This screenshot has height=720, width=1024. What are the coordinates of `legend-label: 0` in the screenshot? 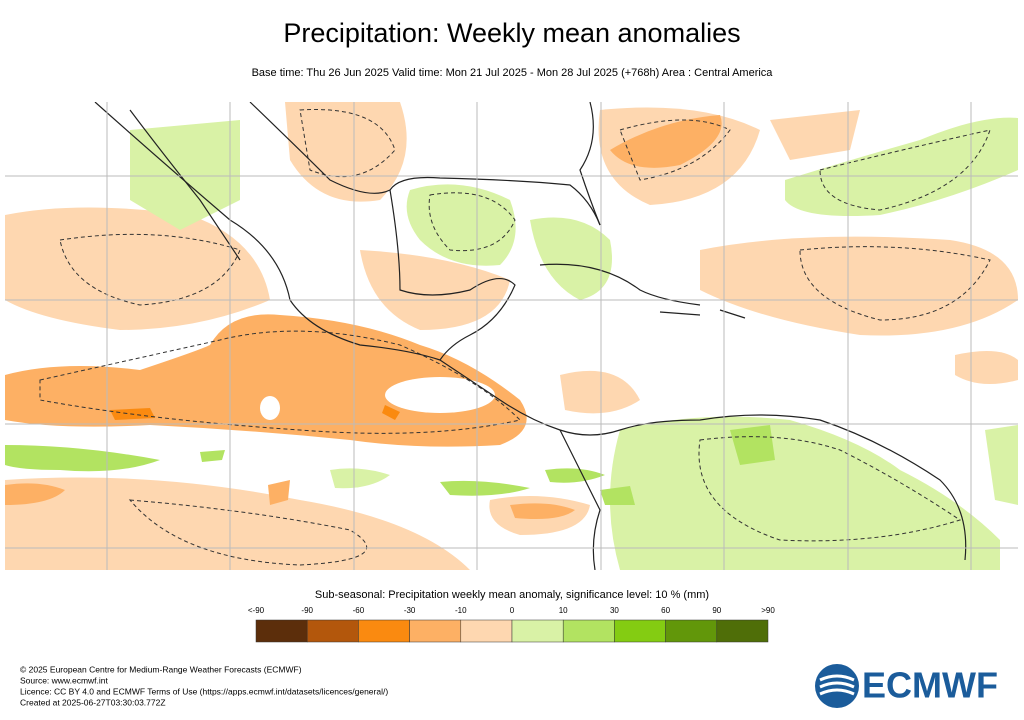 It's located at (512, 610).